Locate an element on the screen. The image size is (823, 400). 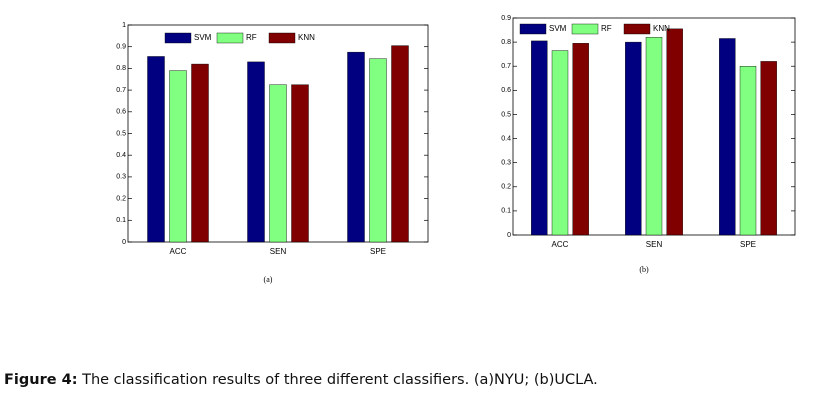
subcaption: (a) is located at coordinates (268, 279).